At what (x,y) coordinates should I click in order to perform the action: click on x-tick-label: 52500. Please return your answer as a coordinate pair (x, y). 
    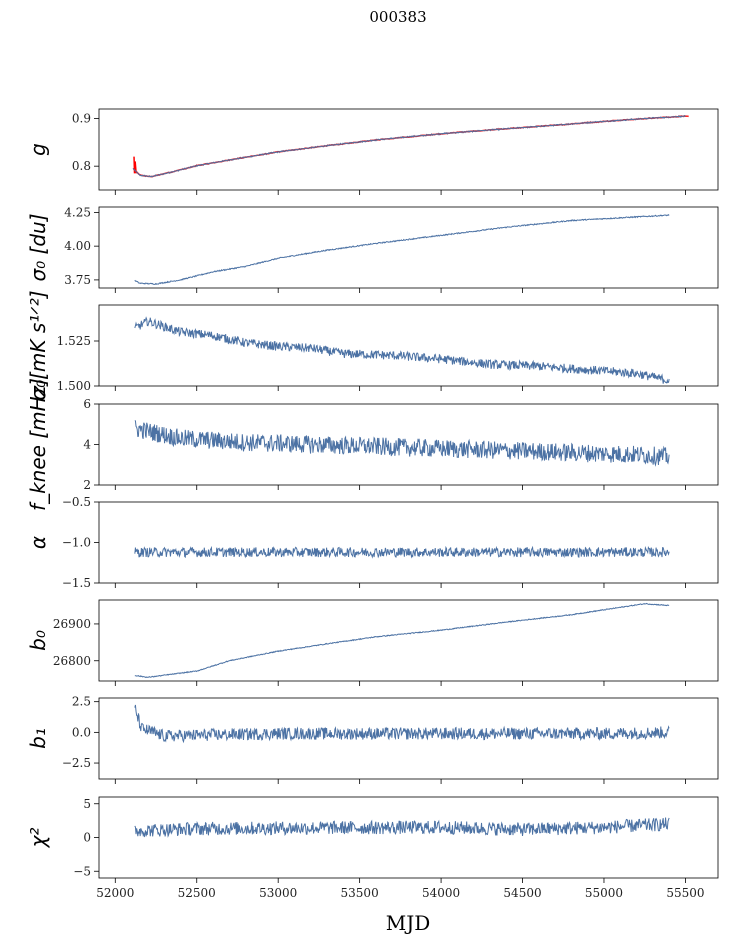
    Looking at the image, I should click on (197, 893).